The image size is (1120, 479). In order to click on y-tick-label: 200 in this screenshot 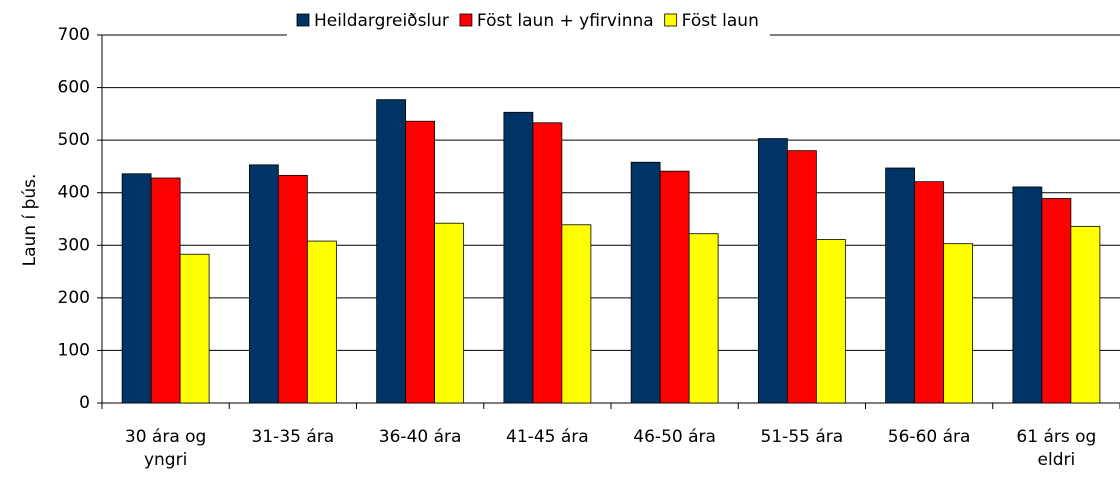, I will do `click(74, 298)`.